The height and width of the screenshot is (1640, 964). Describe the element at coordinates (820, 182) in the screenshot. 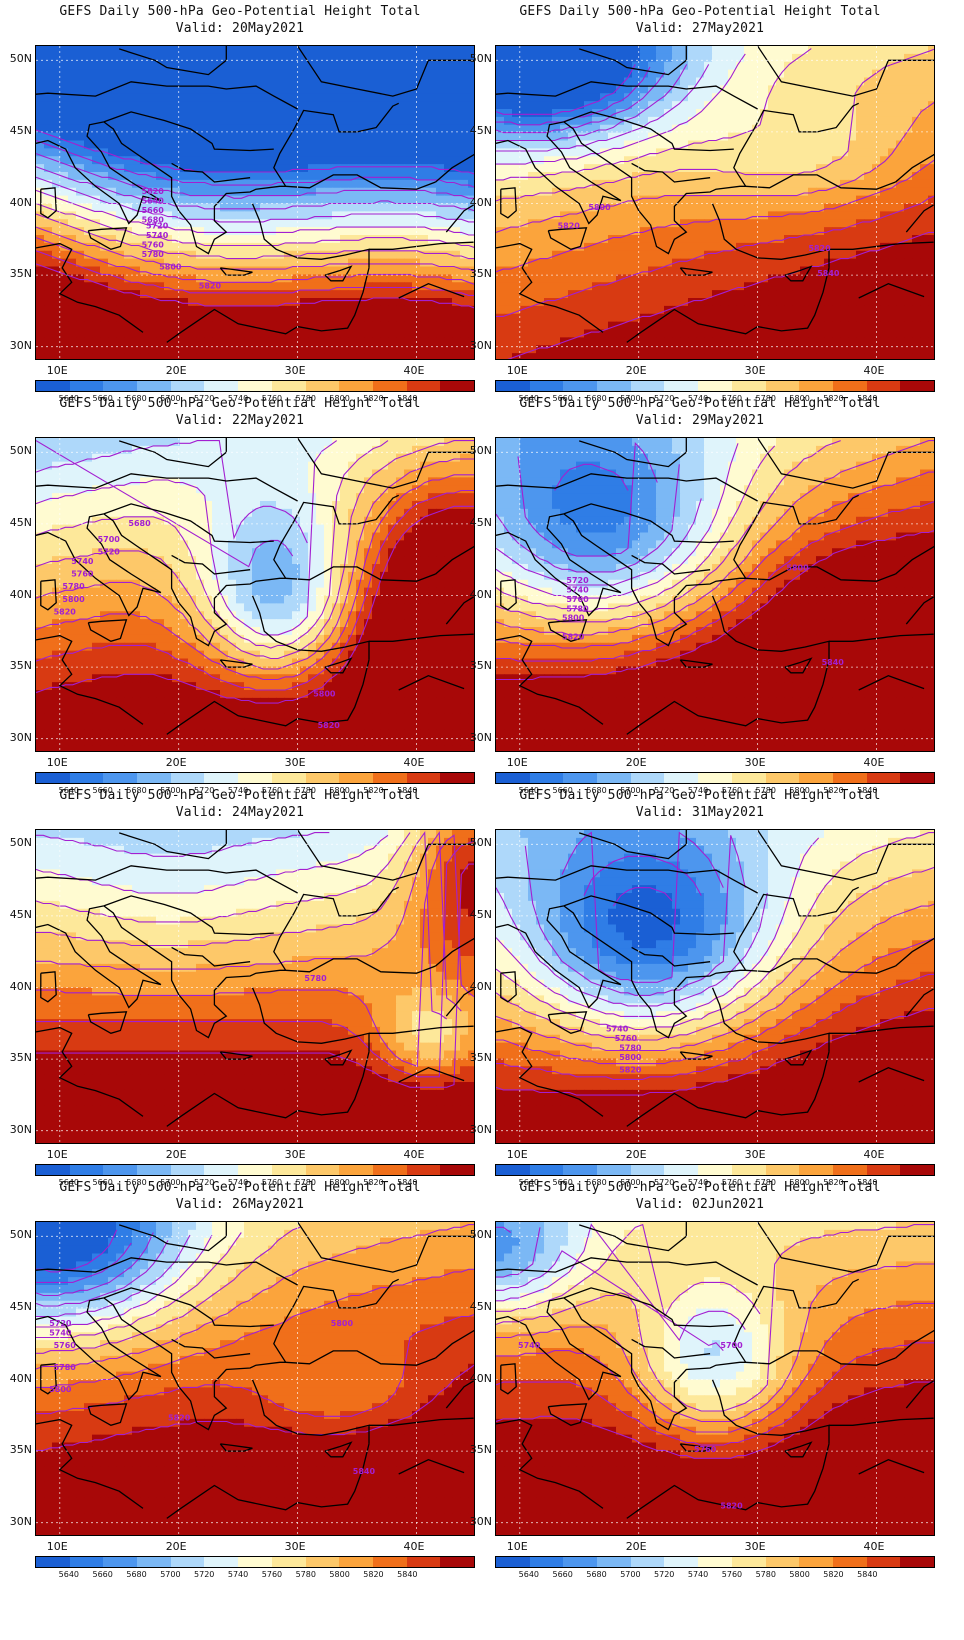

I see `coastline` at that location.